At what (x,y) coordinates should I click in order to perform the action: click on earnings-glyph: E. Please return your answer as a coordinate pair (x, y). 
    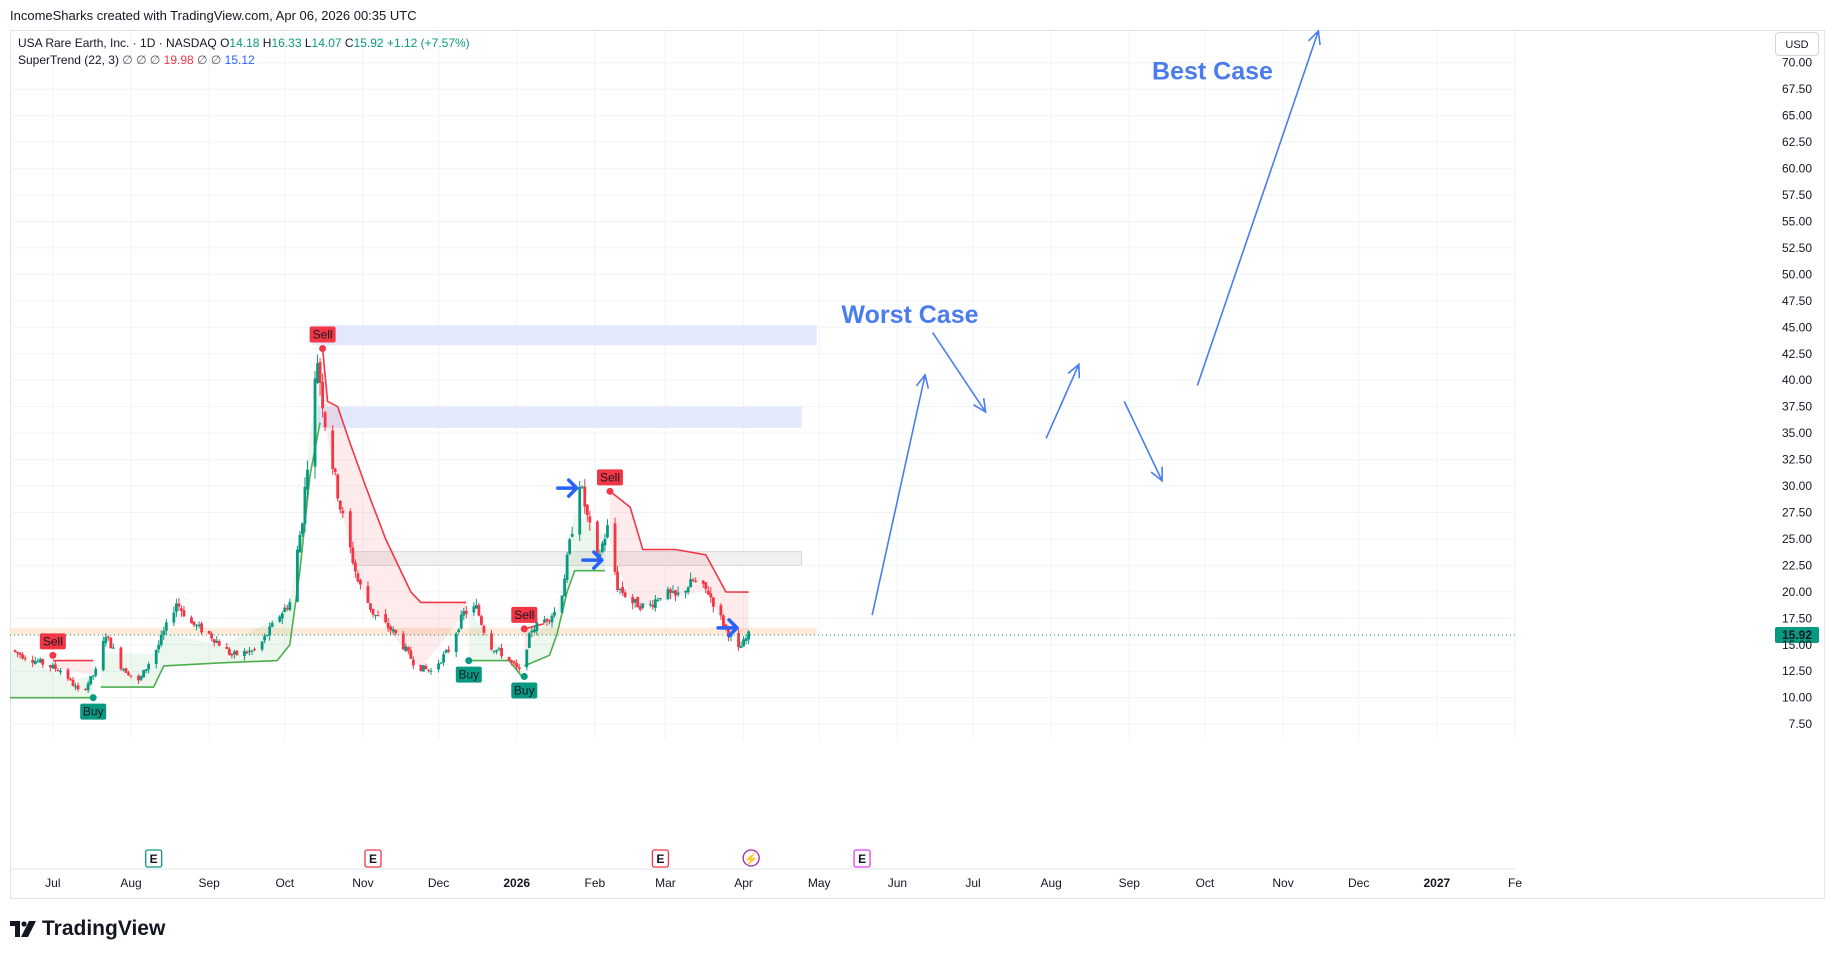
    Looking at the image, I should click on (660, 859).